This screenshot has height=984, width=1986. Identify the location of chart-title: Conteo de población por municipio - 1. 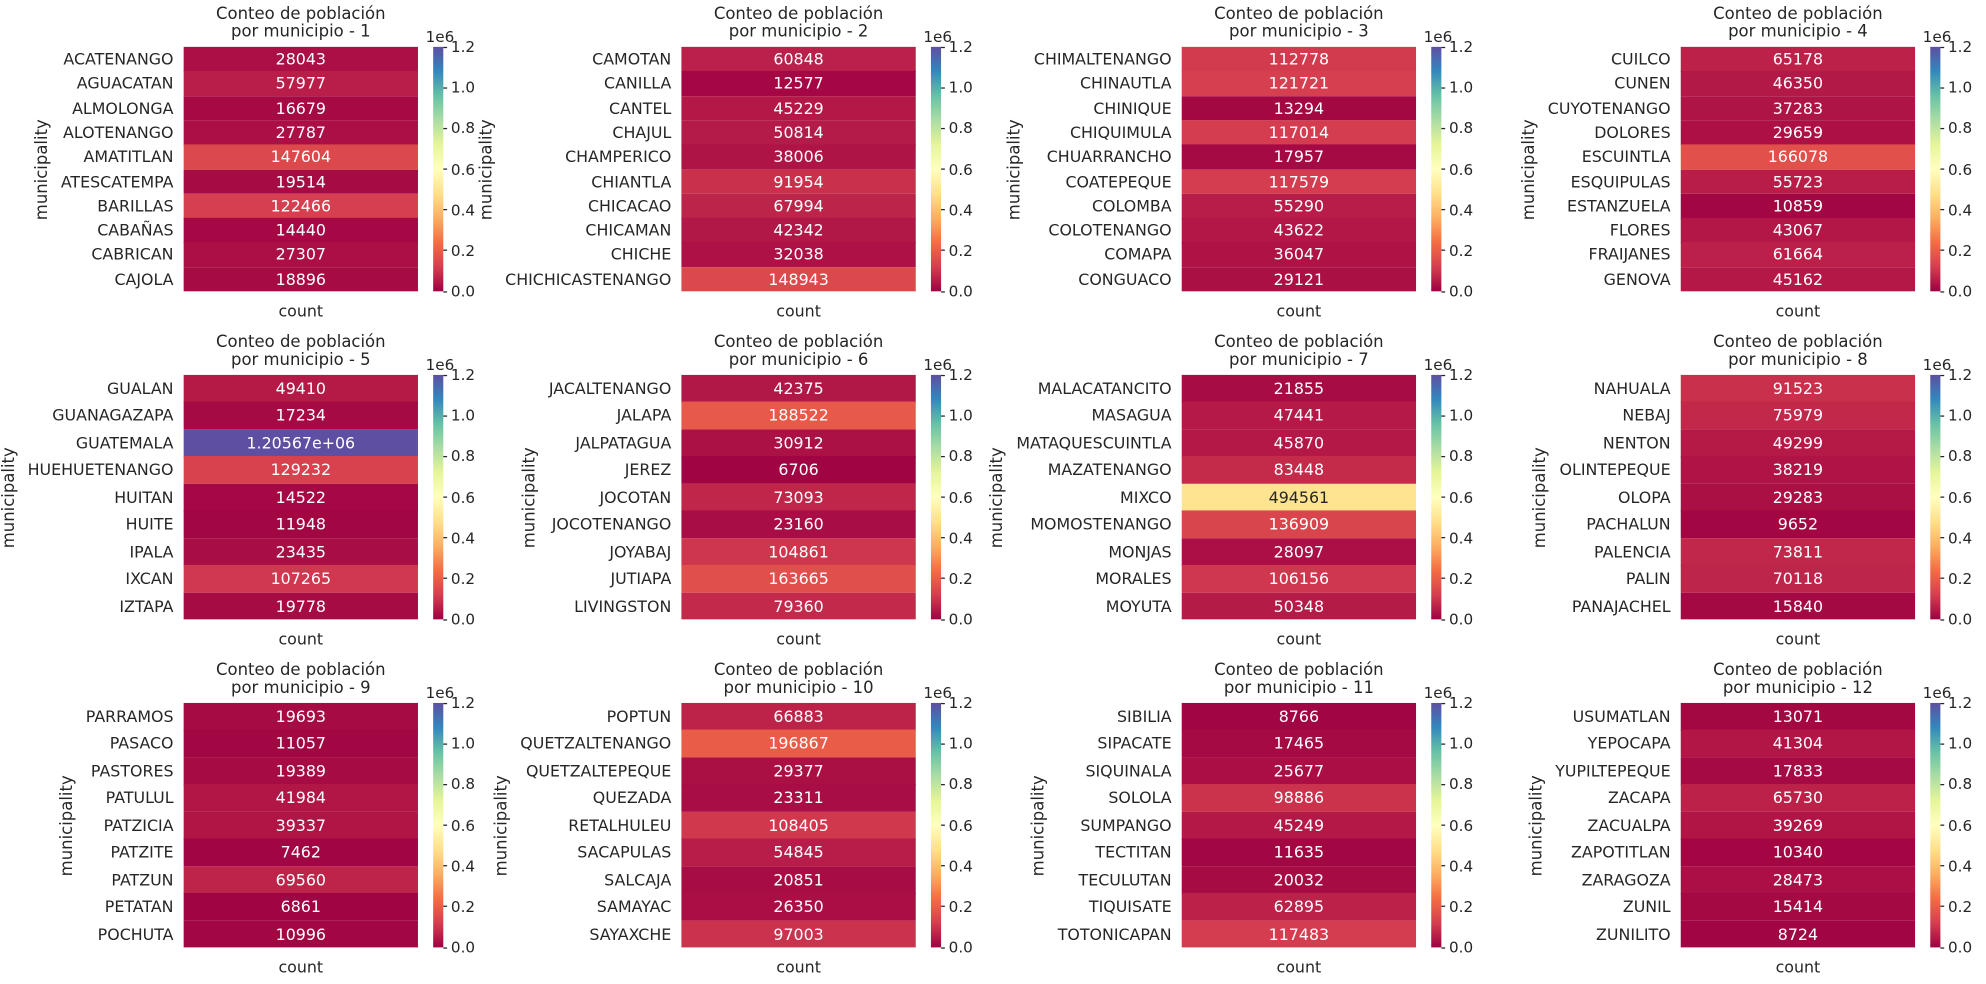
(301, 23).